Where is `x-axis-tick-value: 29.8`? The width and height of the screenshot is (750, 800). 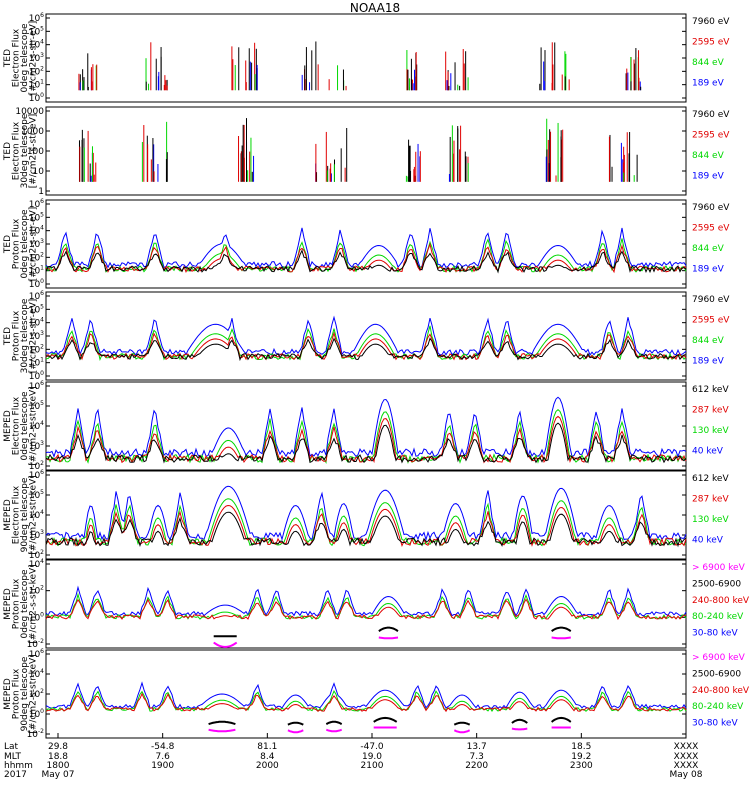
x-axis-tick-value: 29.8 is located at coordinates (58, 747).